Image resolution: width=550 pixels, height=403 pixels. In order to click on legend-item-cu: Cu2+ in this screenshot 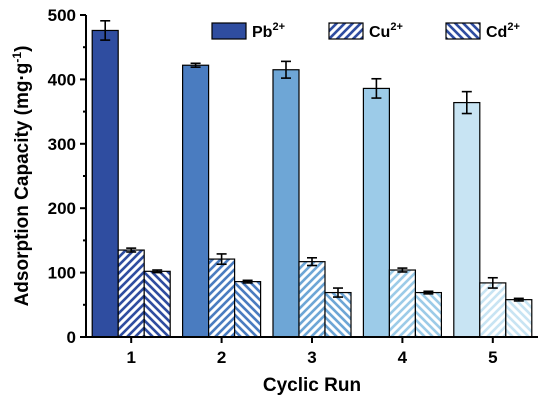, I will do `click(365, 31)`.